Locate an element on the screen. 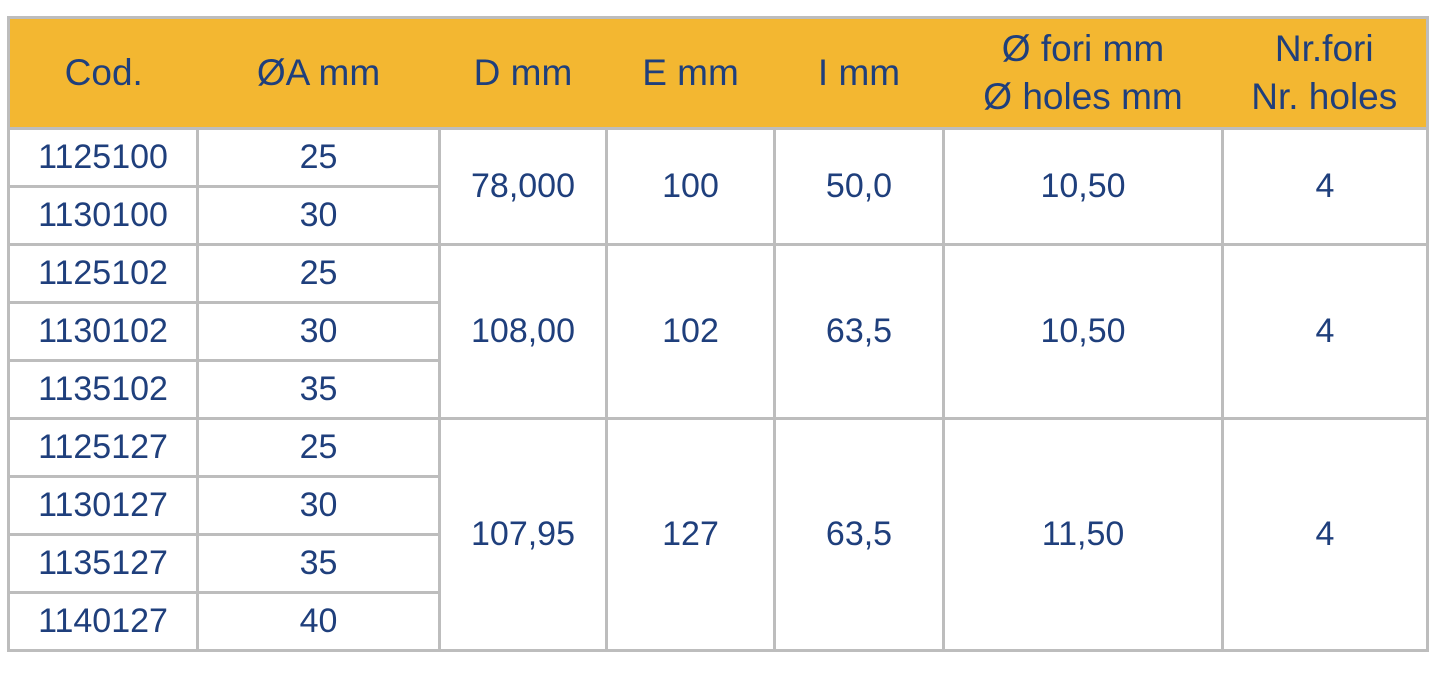  cell-cod: 1135127 is located at coordinates (103, 563).